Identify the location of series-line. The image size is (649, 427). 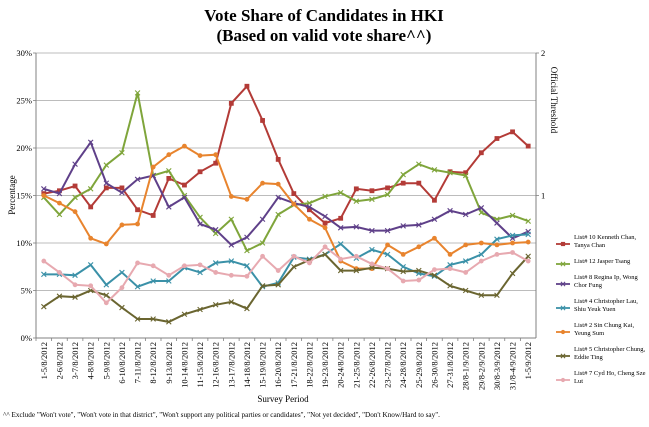
(286, 275).